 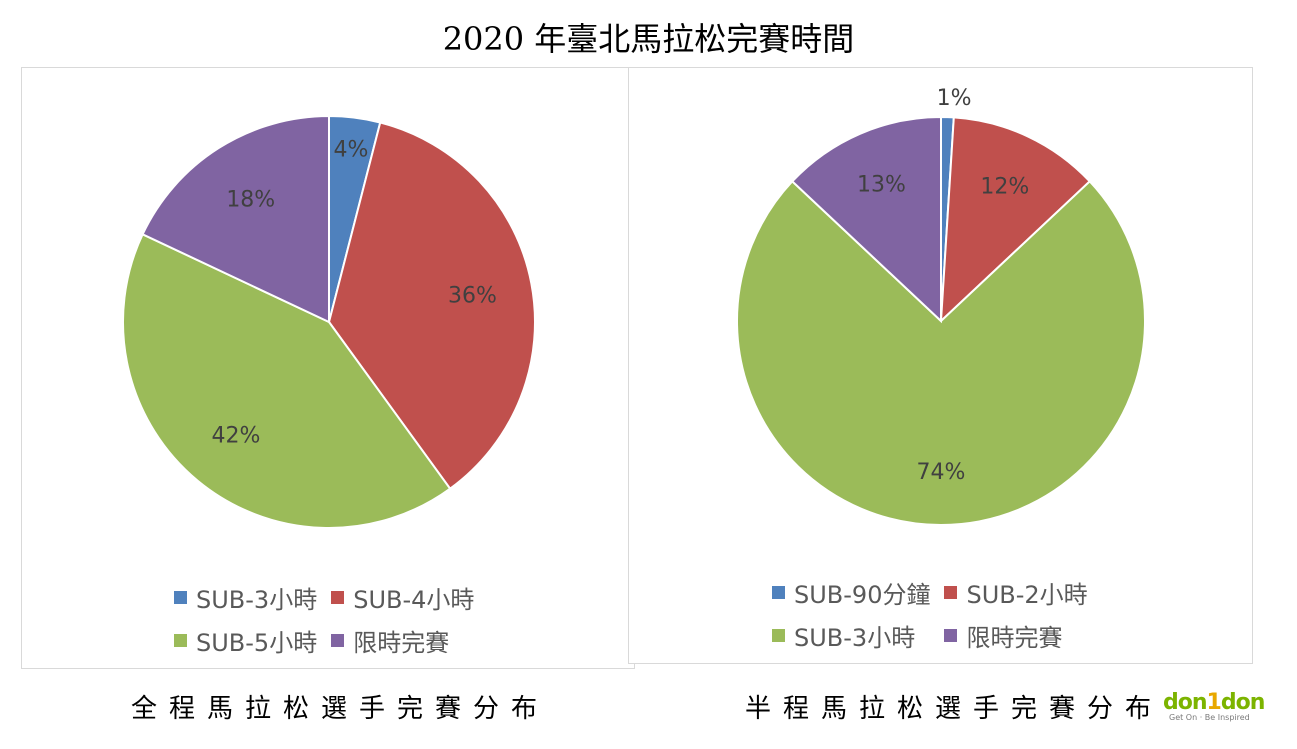 What do you see at coordinates (1027, 595) in the screenshot?
I see `legend-label: SUB-2小時` at bounding box center [1027, 595].